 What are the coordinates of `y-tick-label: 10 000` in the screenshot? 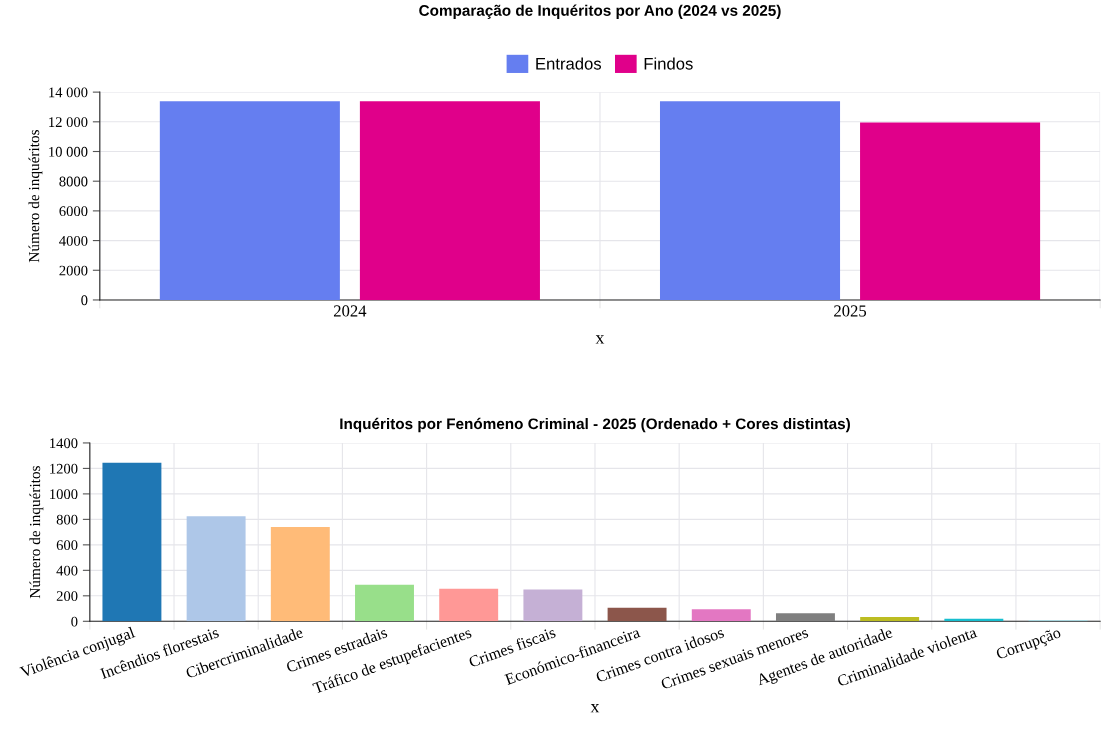 It's located at (68, 151).